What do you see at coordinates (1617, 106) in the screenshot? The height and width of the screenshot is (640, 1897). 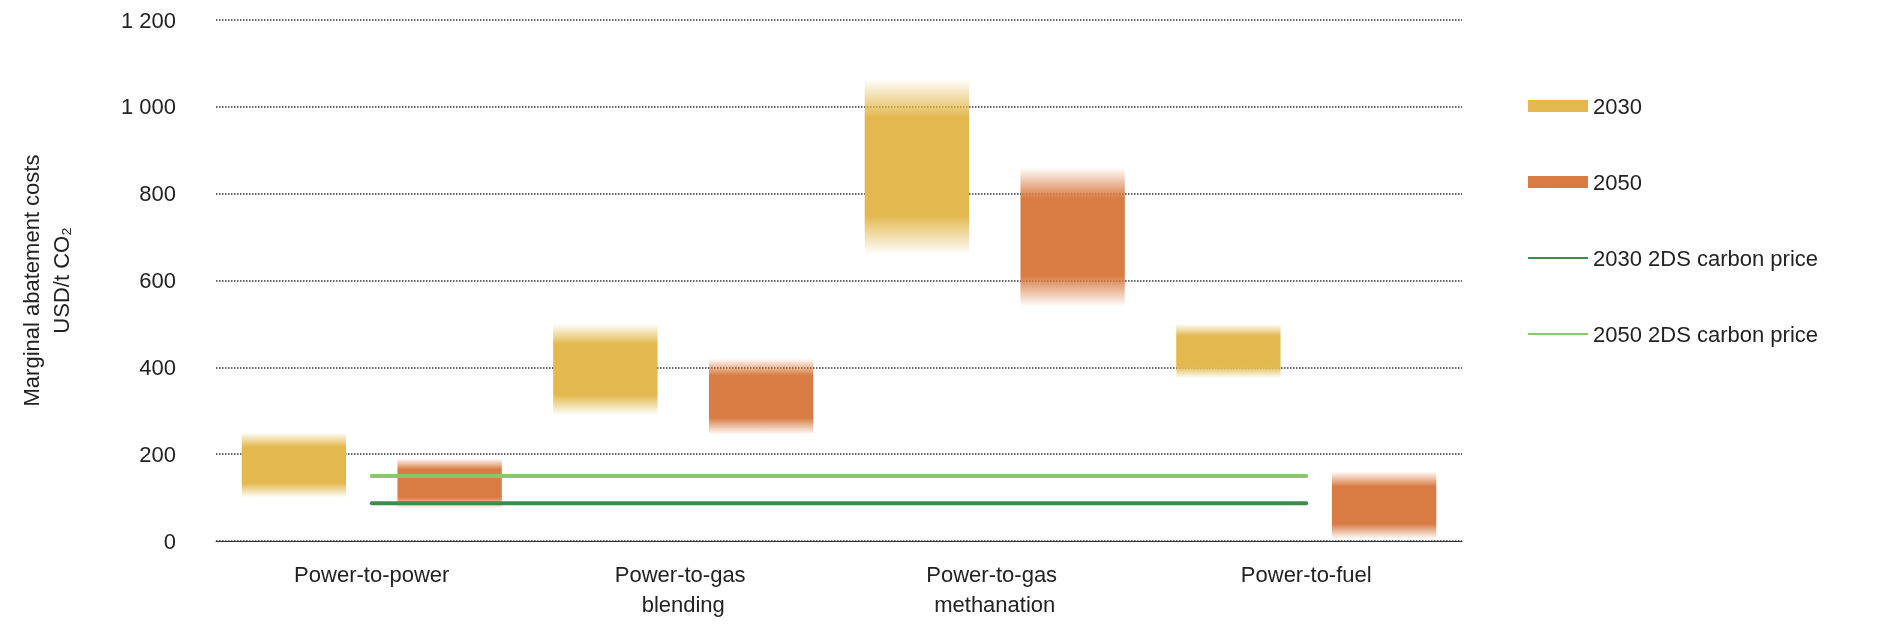 I see `legend-label: 2030` at bounding box center [1617, 106].